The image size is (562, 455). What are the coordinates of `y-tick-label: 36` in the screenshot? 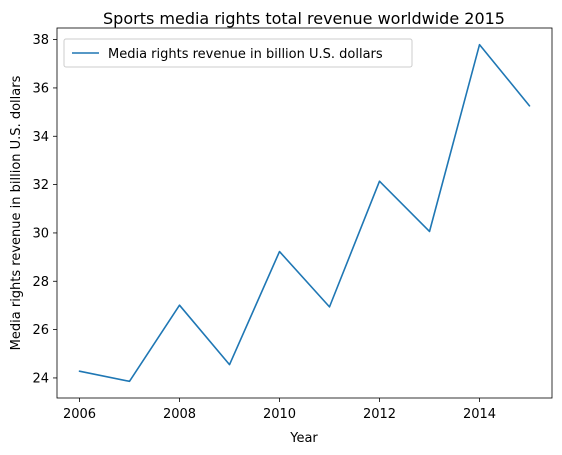 It's located at (40, 88).